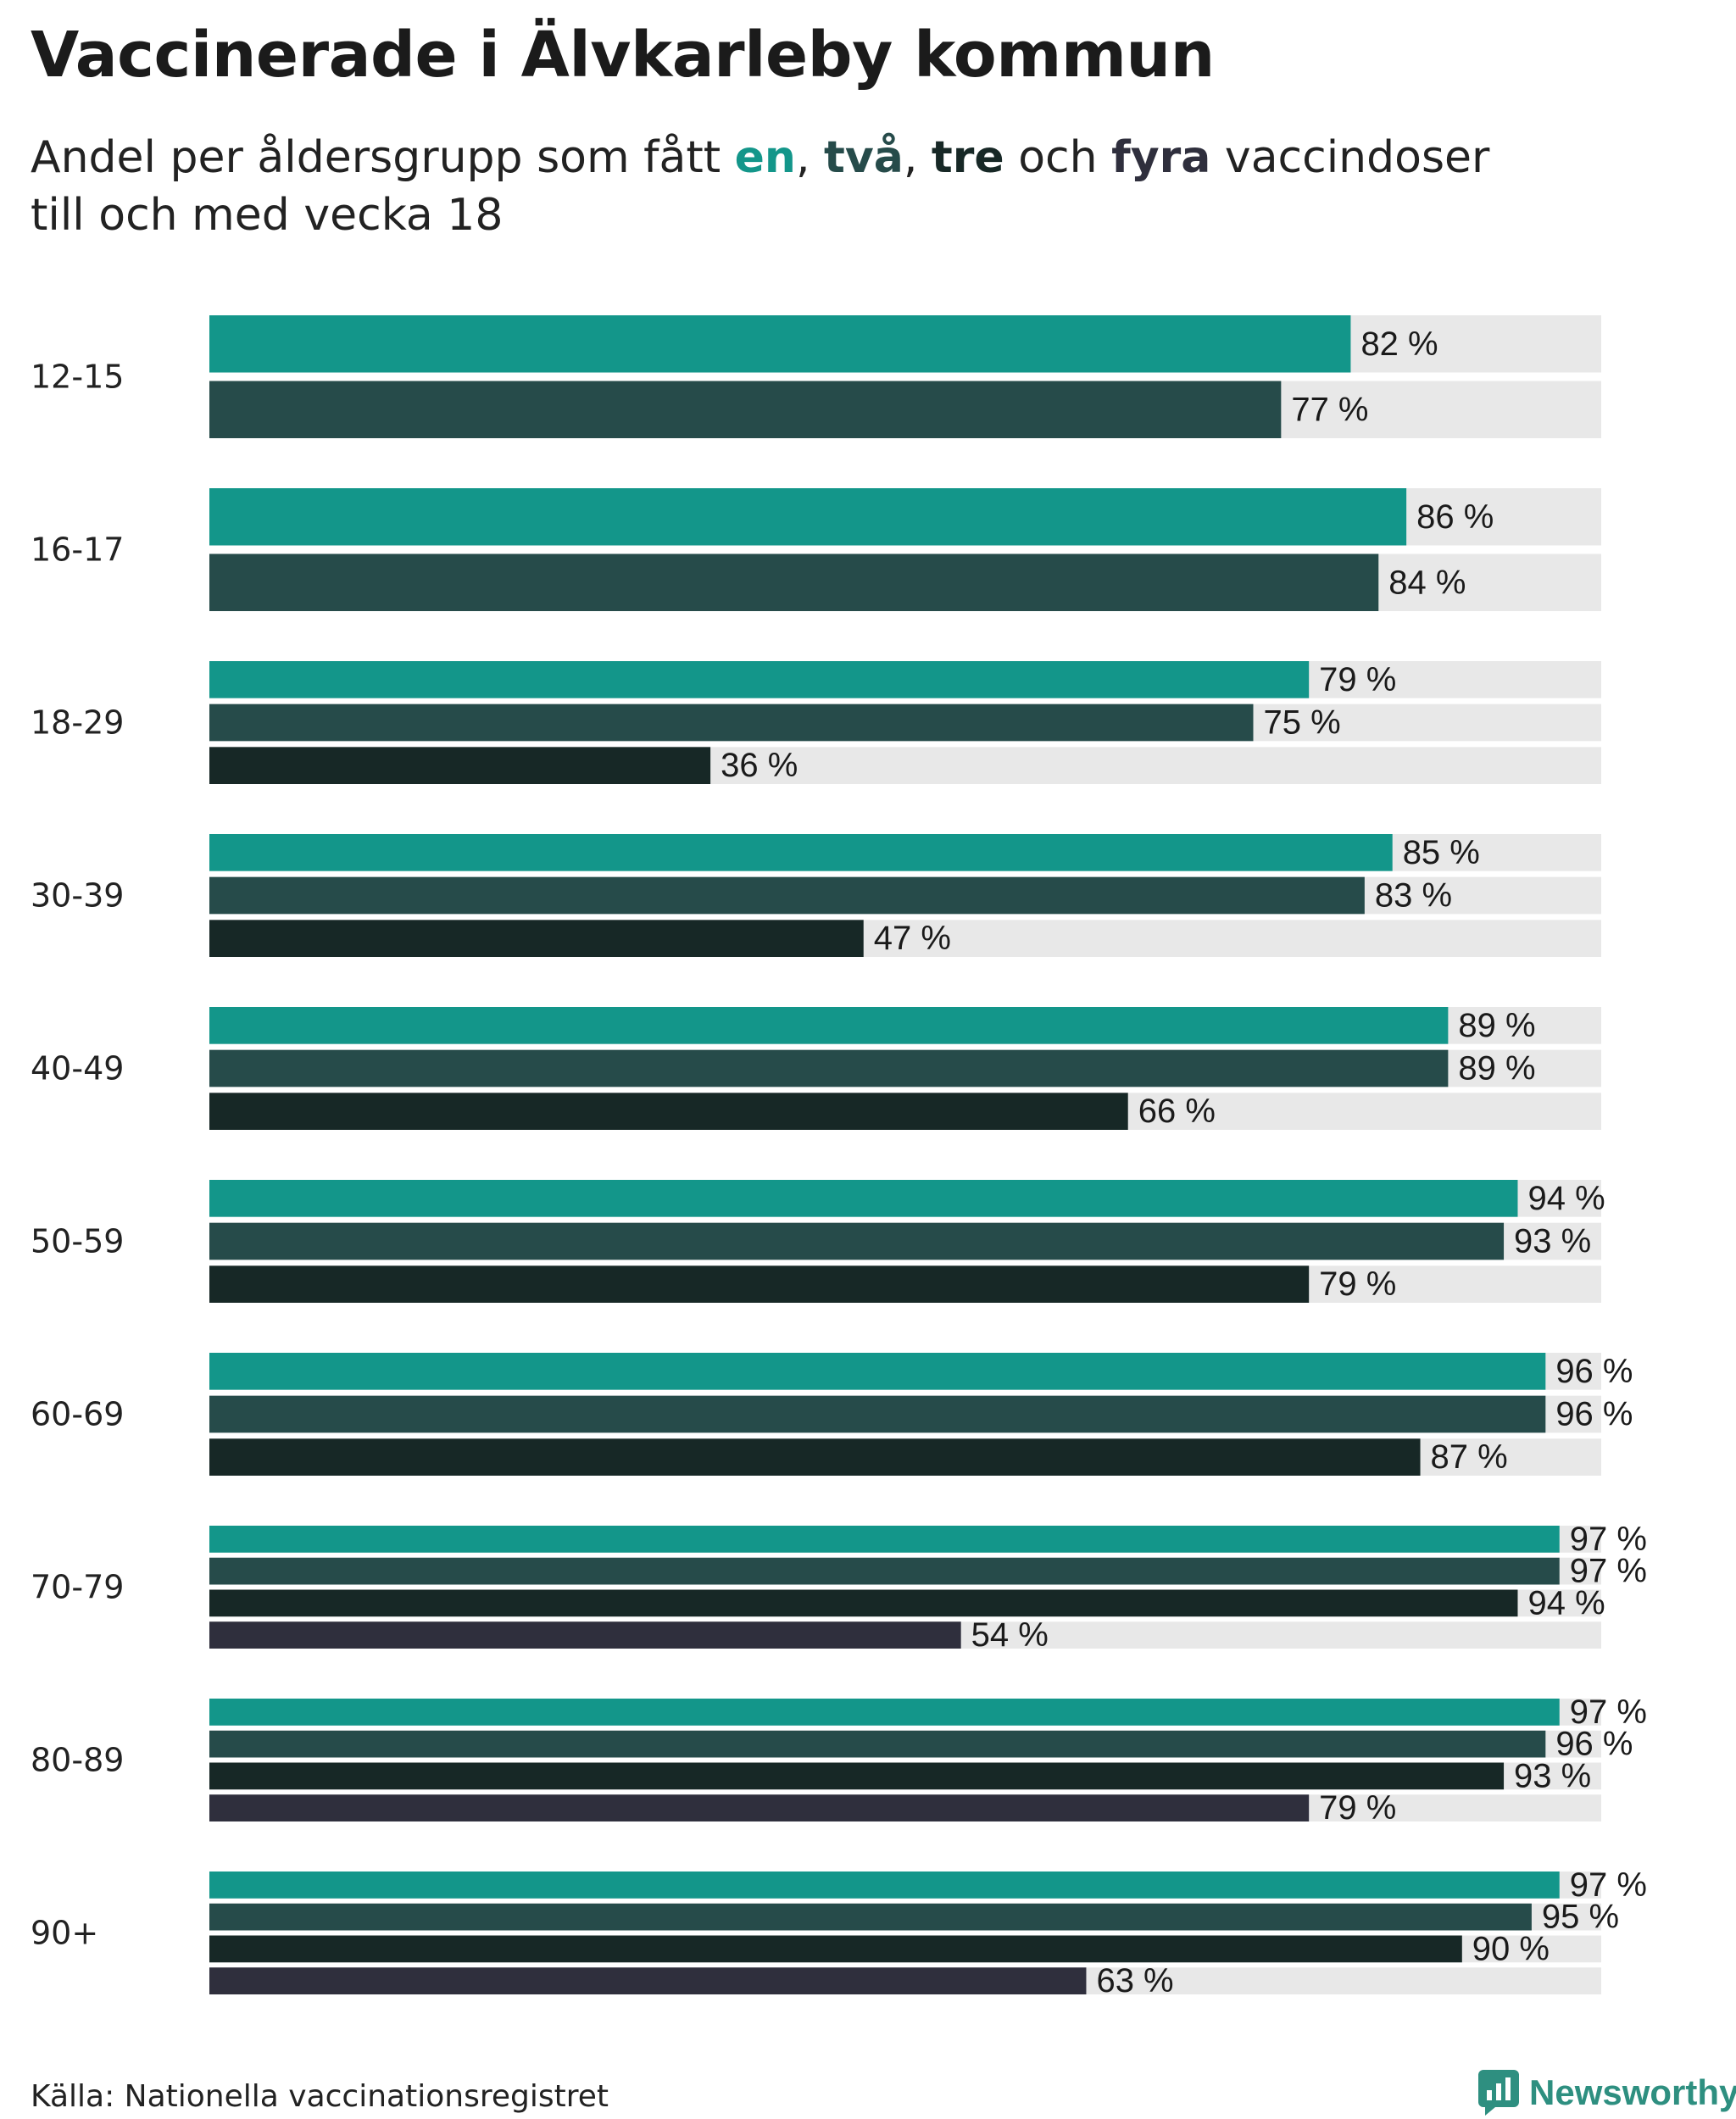  I want to click on data-label: 85 %, so click(1441, 852).